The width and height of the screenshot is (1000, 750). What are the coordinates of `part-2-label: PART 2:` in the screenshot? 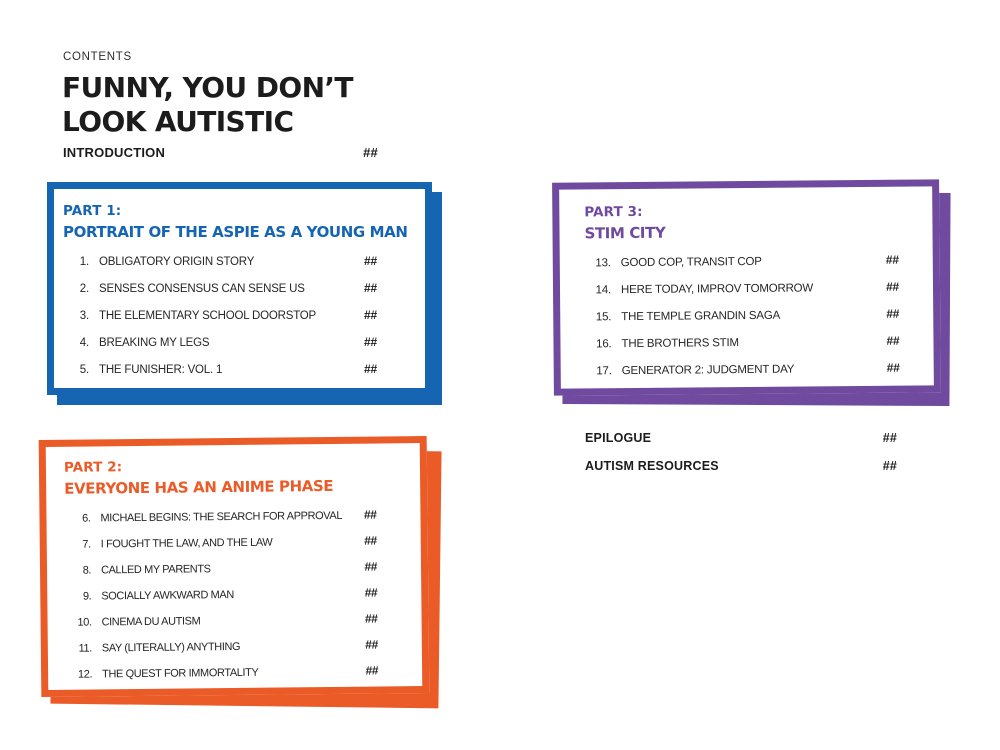 It's located at (93, 467).